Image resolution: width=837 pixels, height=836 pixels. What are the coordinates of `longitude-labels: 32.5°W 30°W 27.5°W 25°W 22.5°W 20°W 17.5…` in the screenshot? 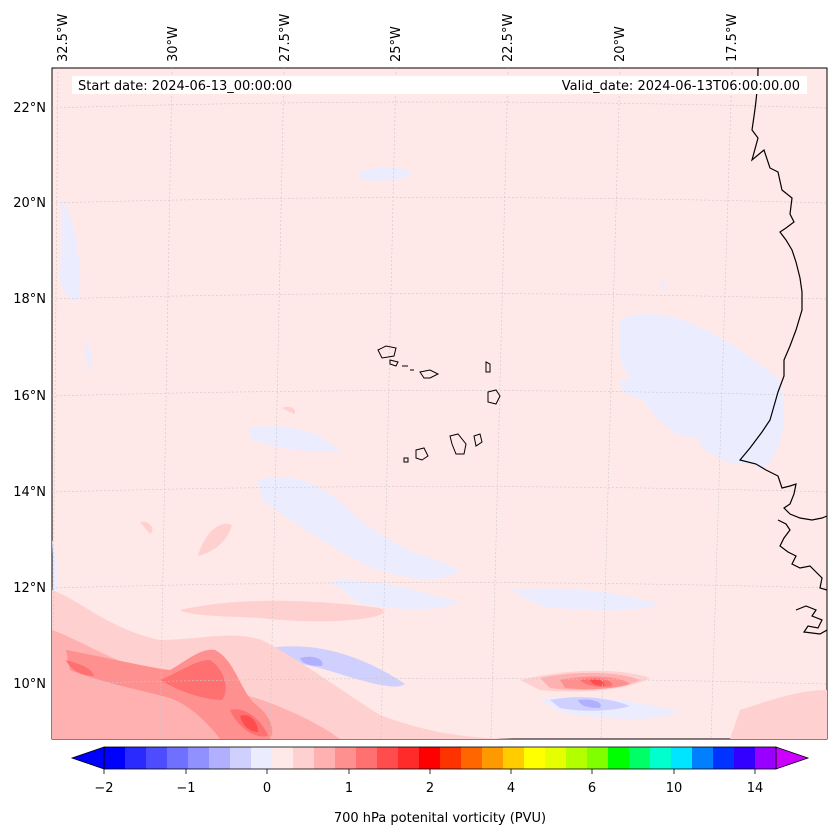 It's located at (398, 38).